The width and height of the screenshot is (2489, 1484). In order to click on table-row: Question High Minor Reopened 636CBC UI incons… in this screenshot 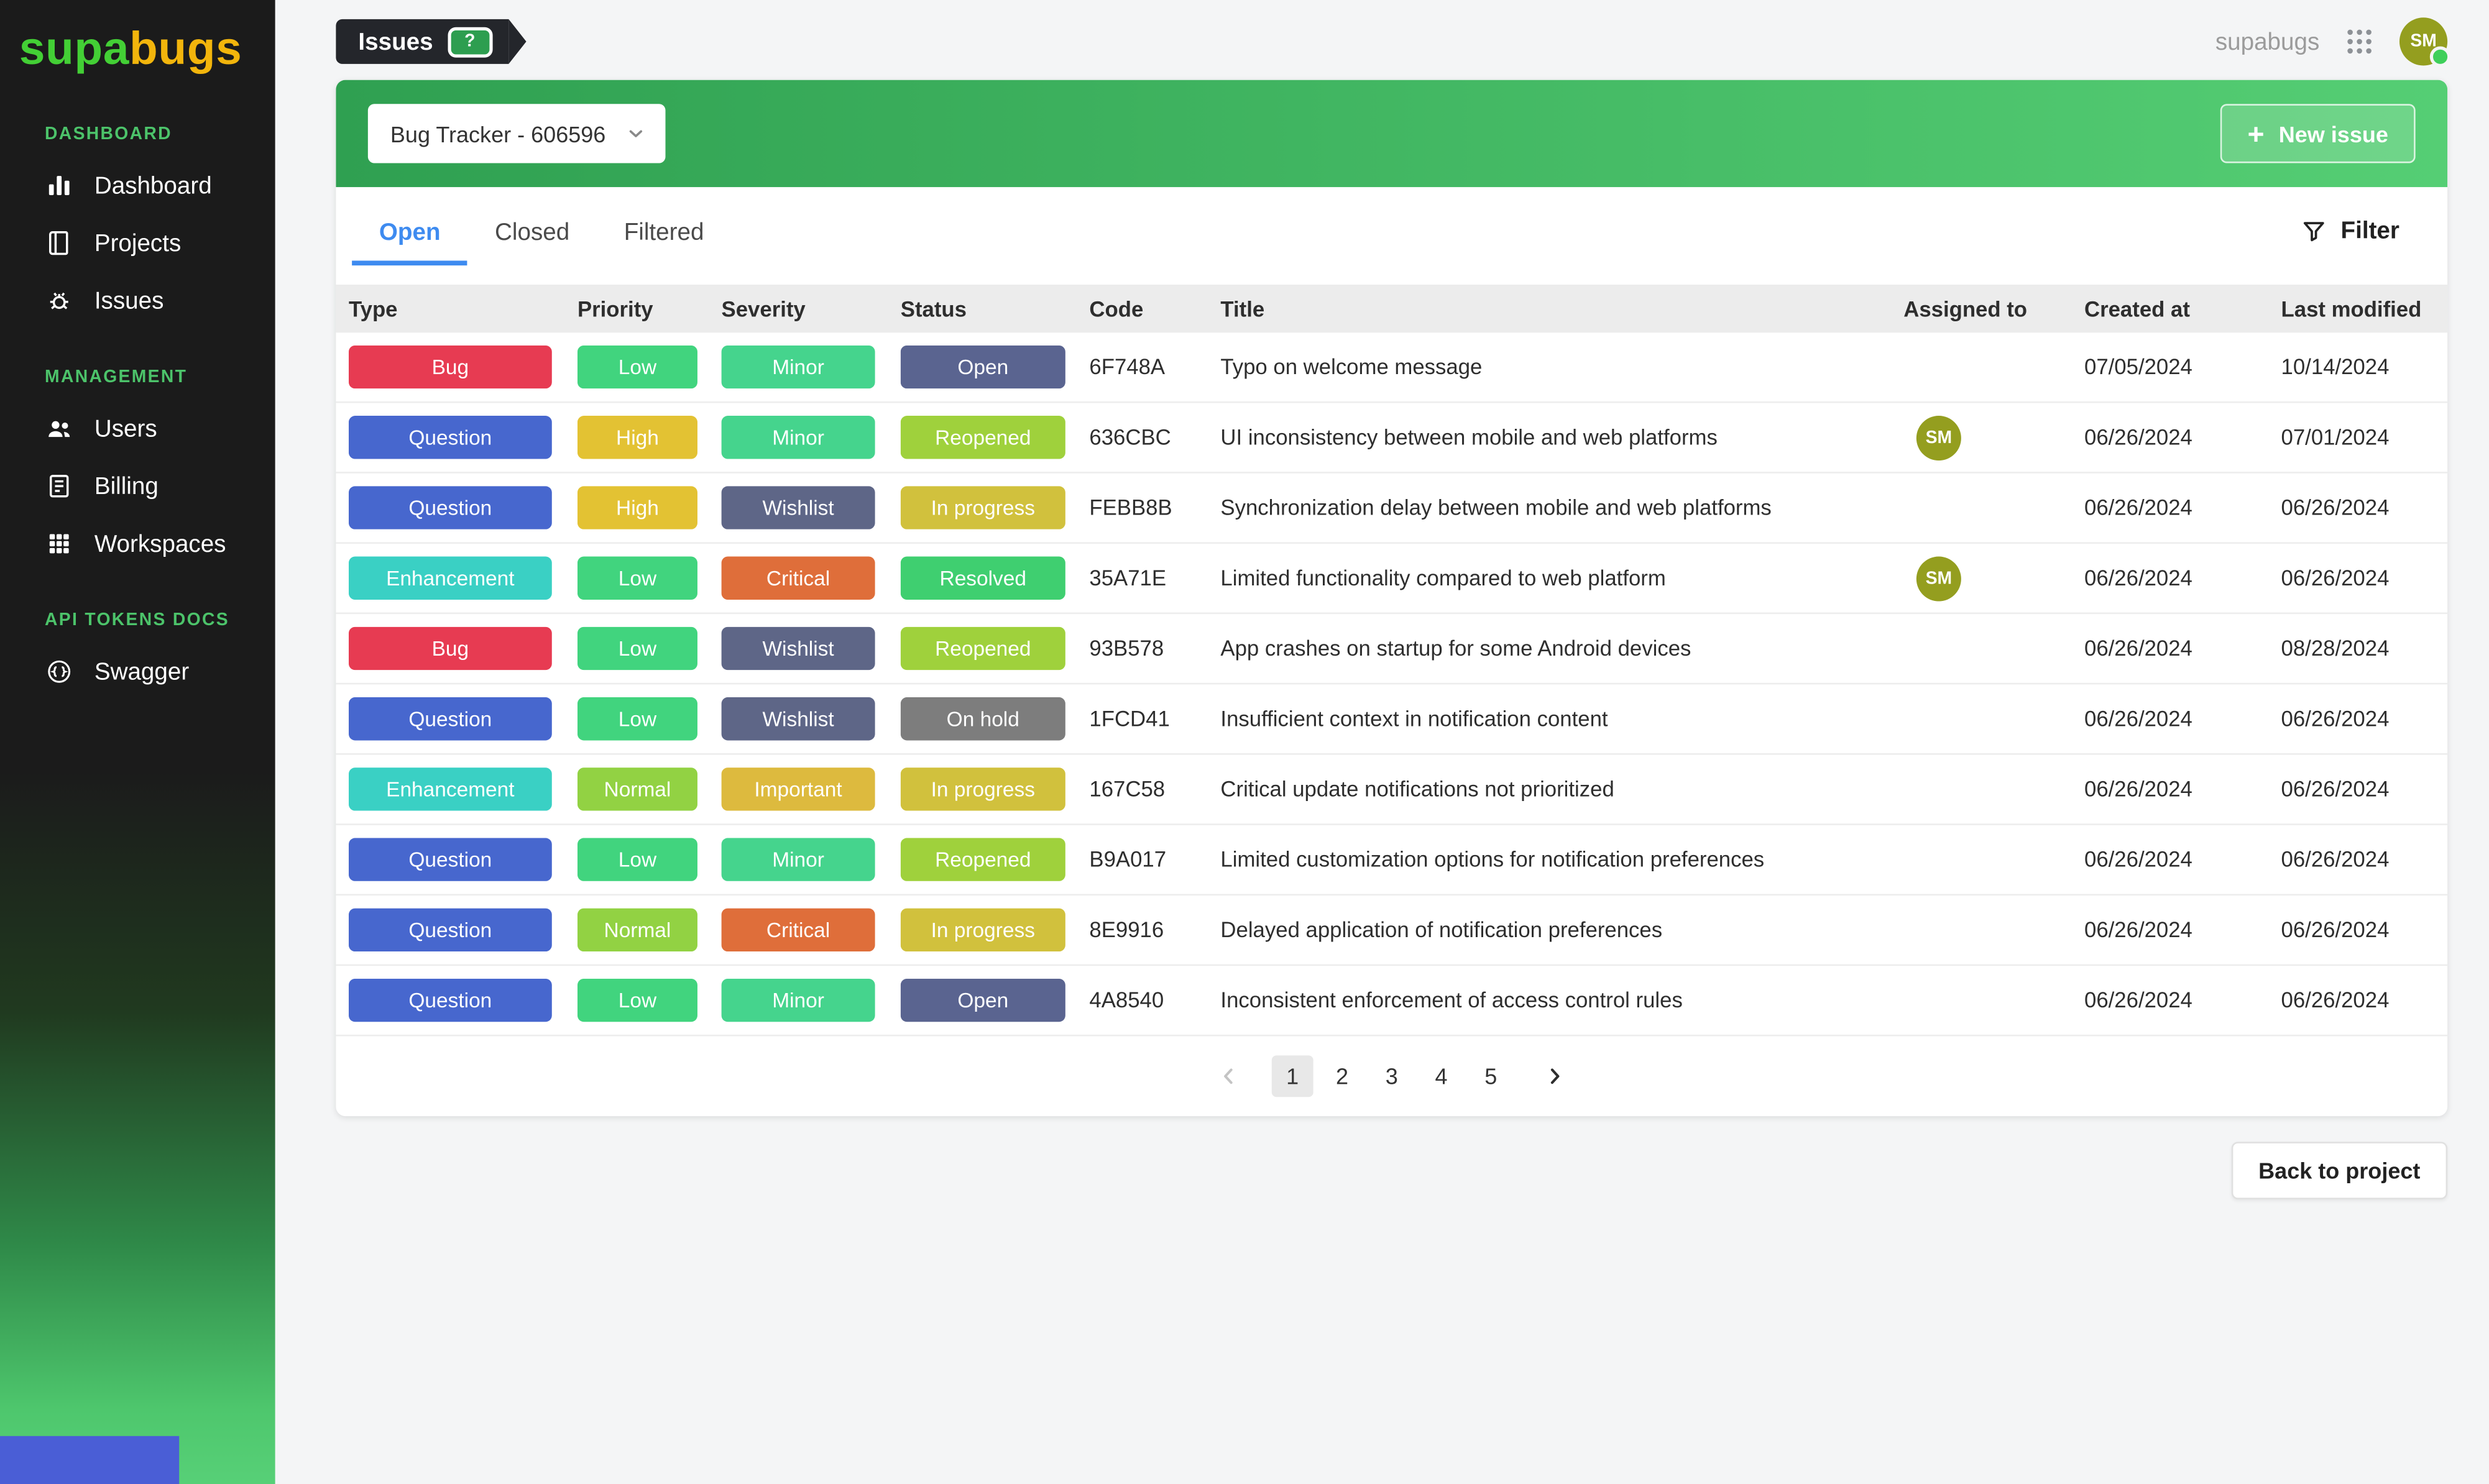, I will do `click(1392, 438)`.